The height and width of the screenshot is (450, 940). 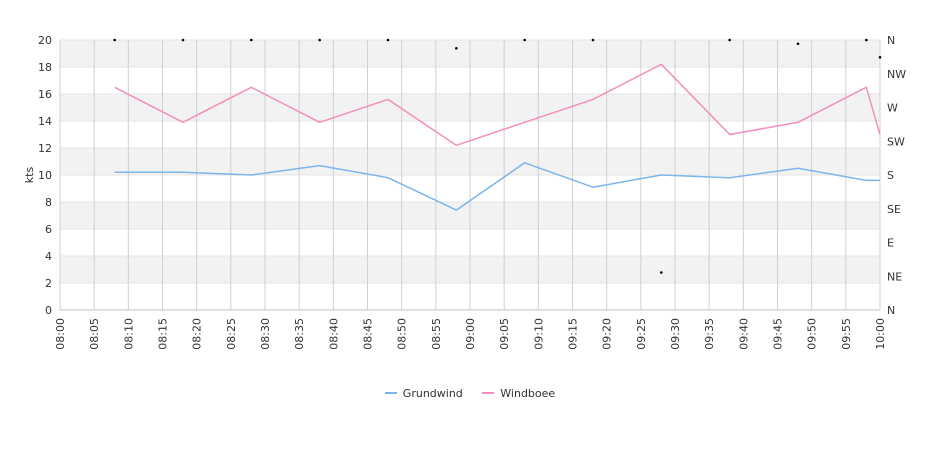 What do you see at coordinates (333, 334) in the screenshot?
I see `x-tick-label: 08:40` at bounding box center [333, 334].